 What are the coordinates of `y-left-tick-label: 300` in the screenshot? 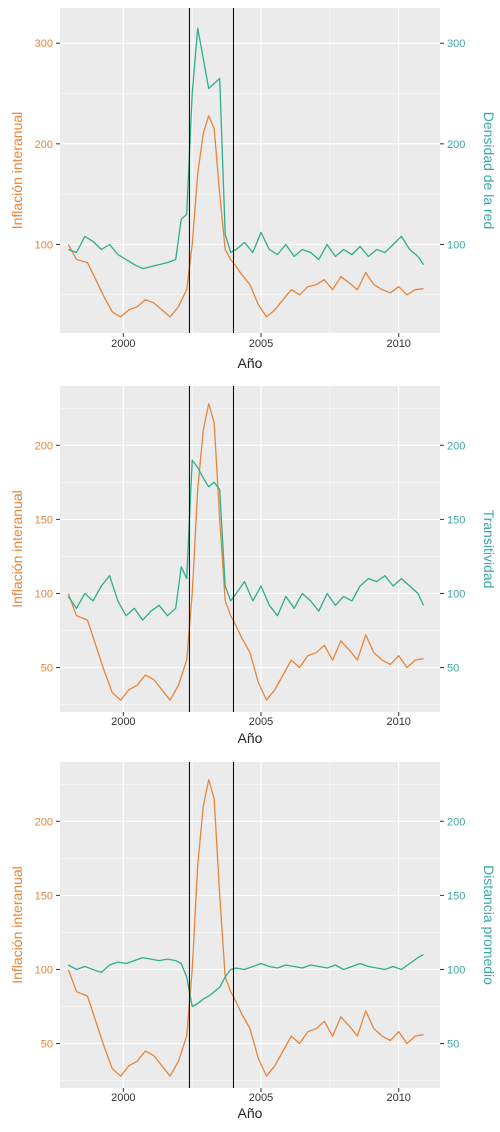 It's located at (44, 44).